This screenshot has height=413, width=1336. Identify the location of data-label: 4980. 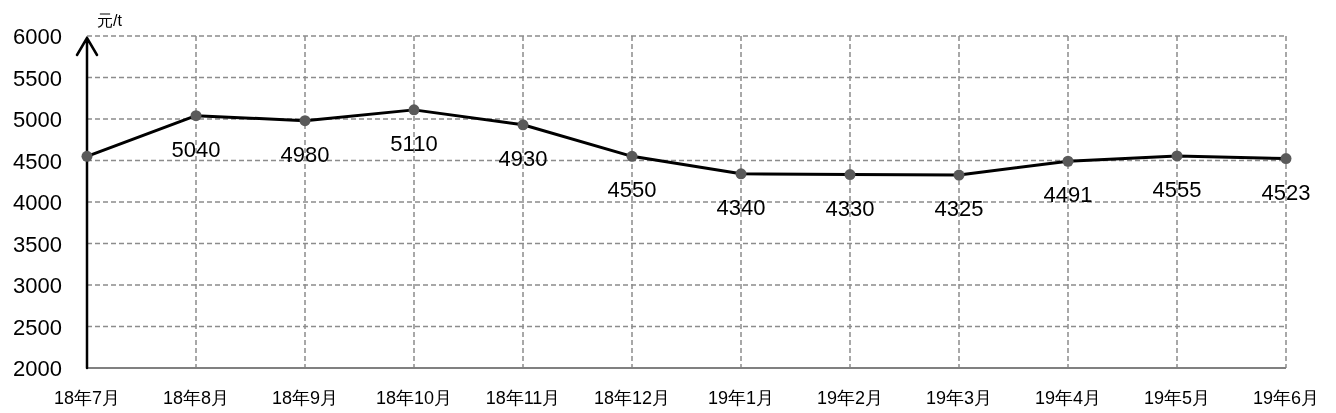
(305, 154).